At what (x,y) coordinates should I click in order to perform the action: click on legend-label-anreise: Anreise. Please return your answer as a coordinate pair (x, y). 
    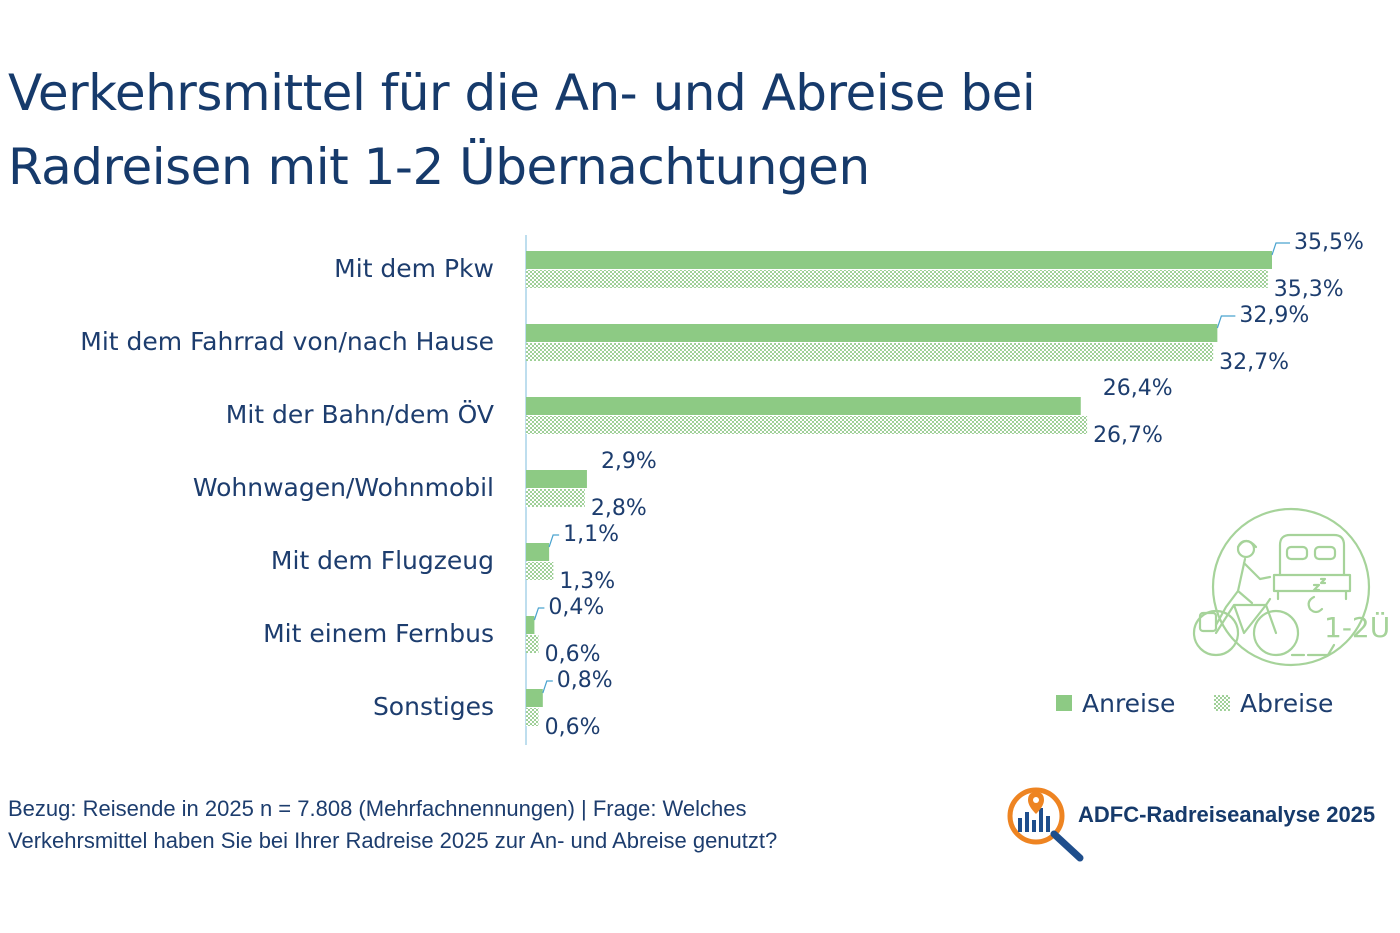
    Looking at the image, I should click on (1128, 703).